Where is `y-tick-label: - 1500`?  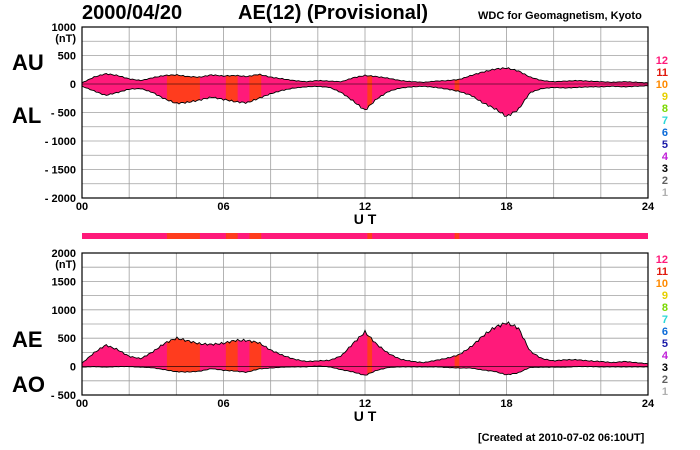
y-tick-label: - 1500 is located at coordinates (60, 171).